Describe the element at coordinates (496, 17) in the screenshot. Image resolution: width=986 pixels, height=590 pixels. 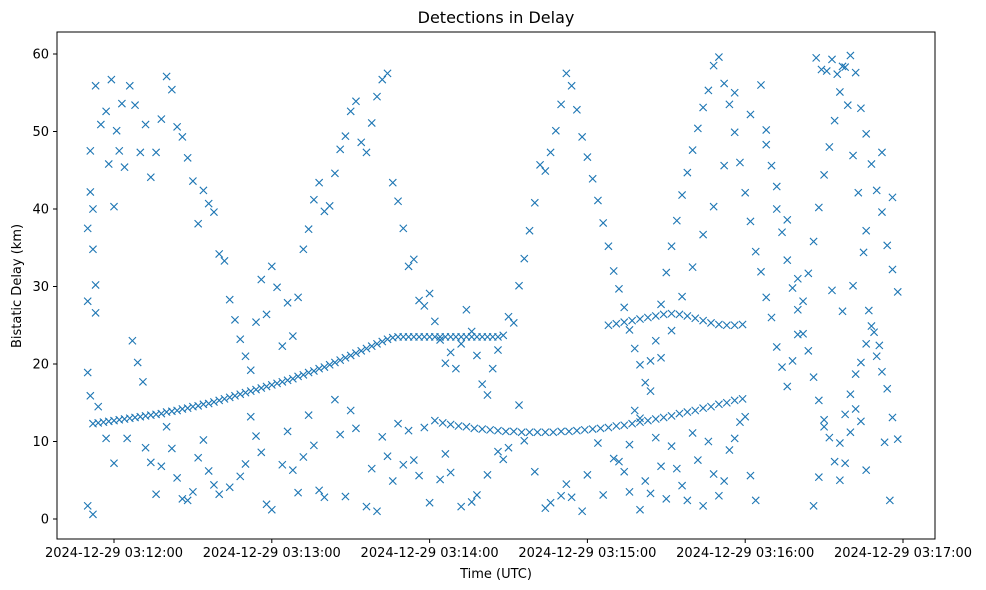
I see `chart-title: Detections in Delay` at that location.